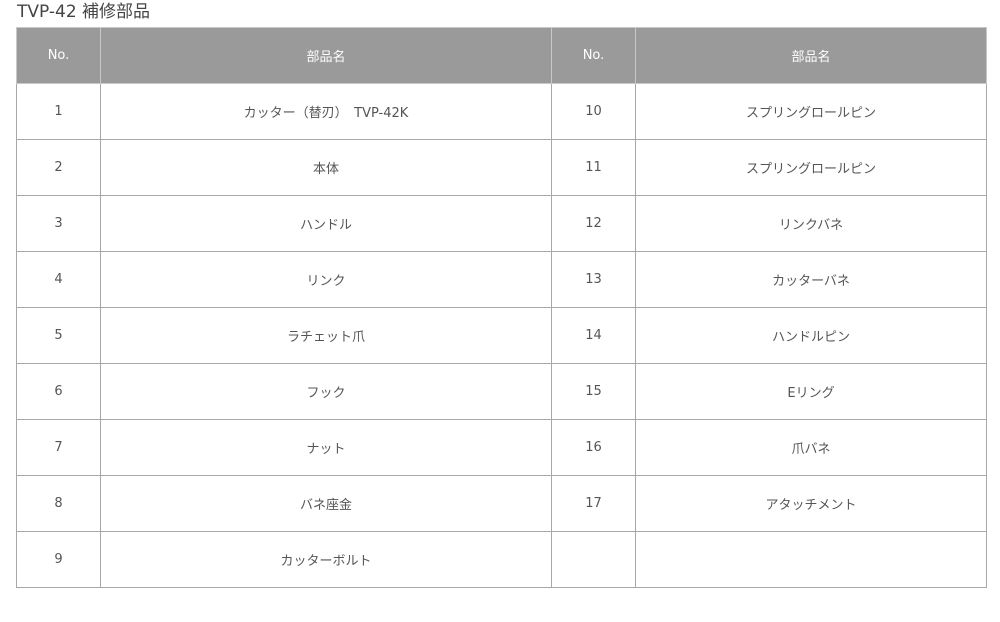 This screenshot has height=622, width=1000. Describe the element at coordinates (593, 111) in the screenshot. I see `part-no: 10` at that location.